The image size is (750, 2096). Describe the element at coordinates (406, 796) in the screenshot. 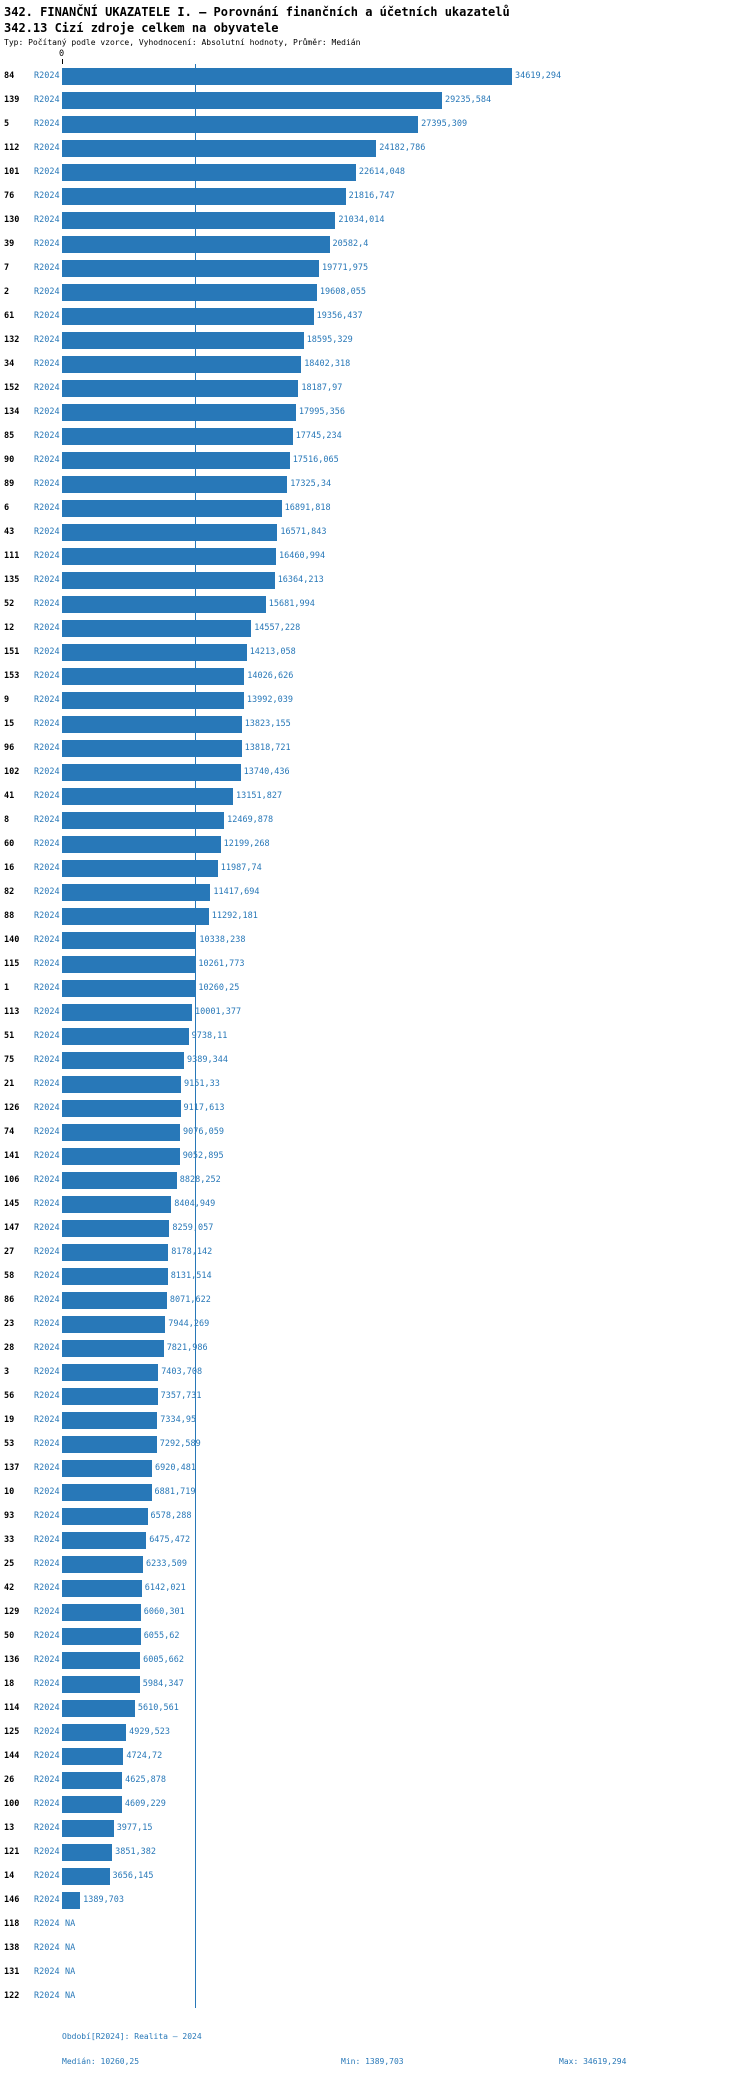

I see `row-bar-track: 13151,827` at that location.